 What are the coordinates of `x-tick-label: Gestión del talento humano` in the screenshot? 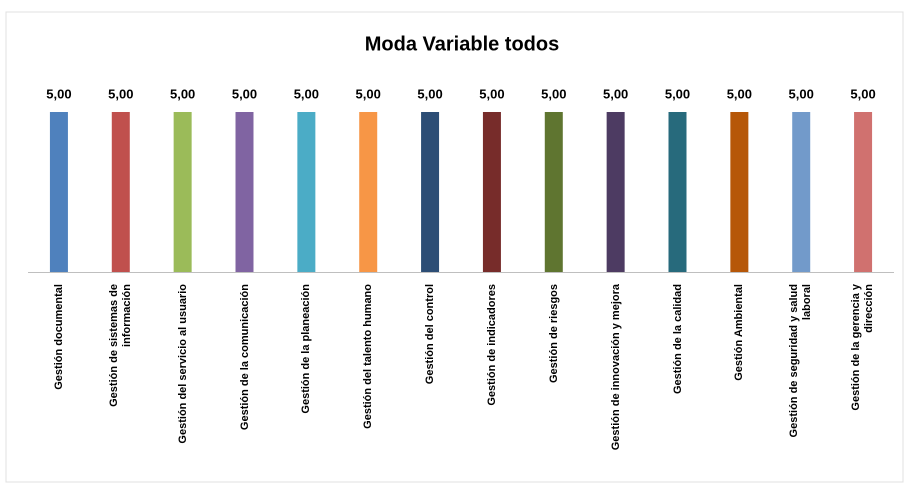 It's located at (367, 356).